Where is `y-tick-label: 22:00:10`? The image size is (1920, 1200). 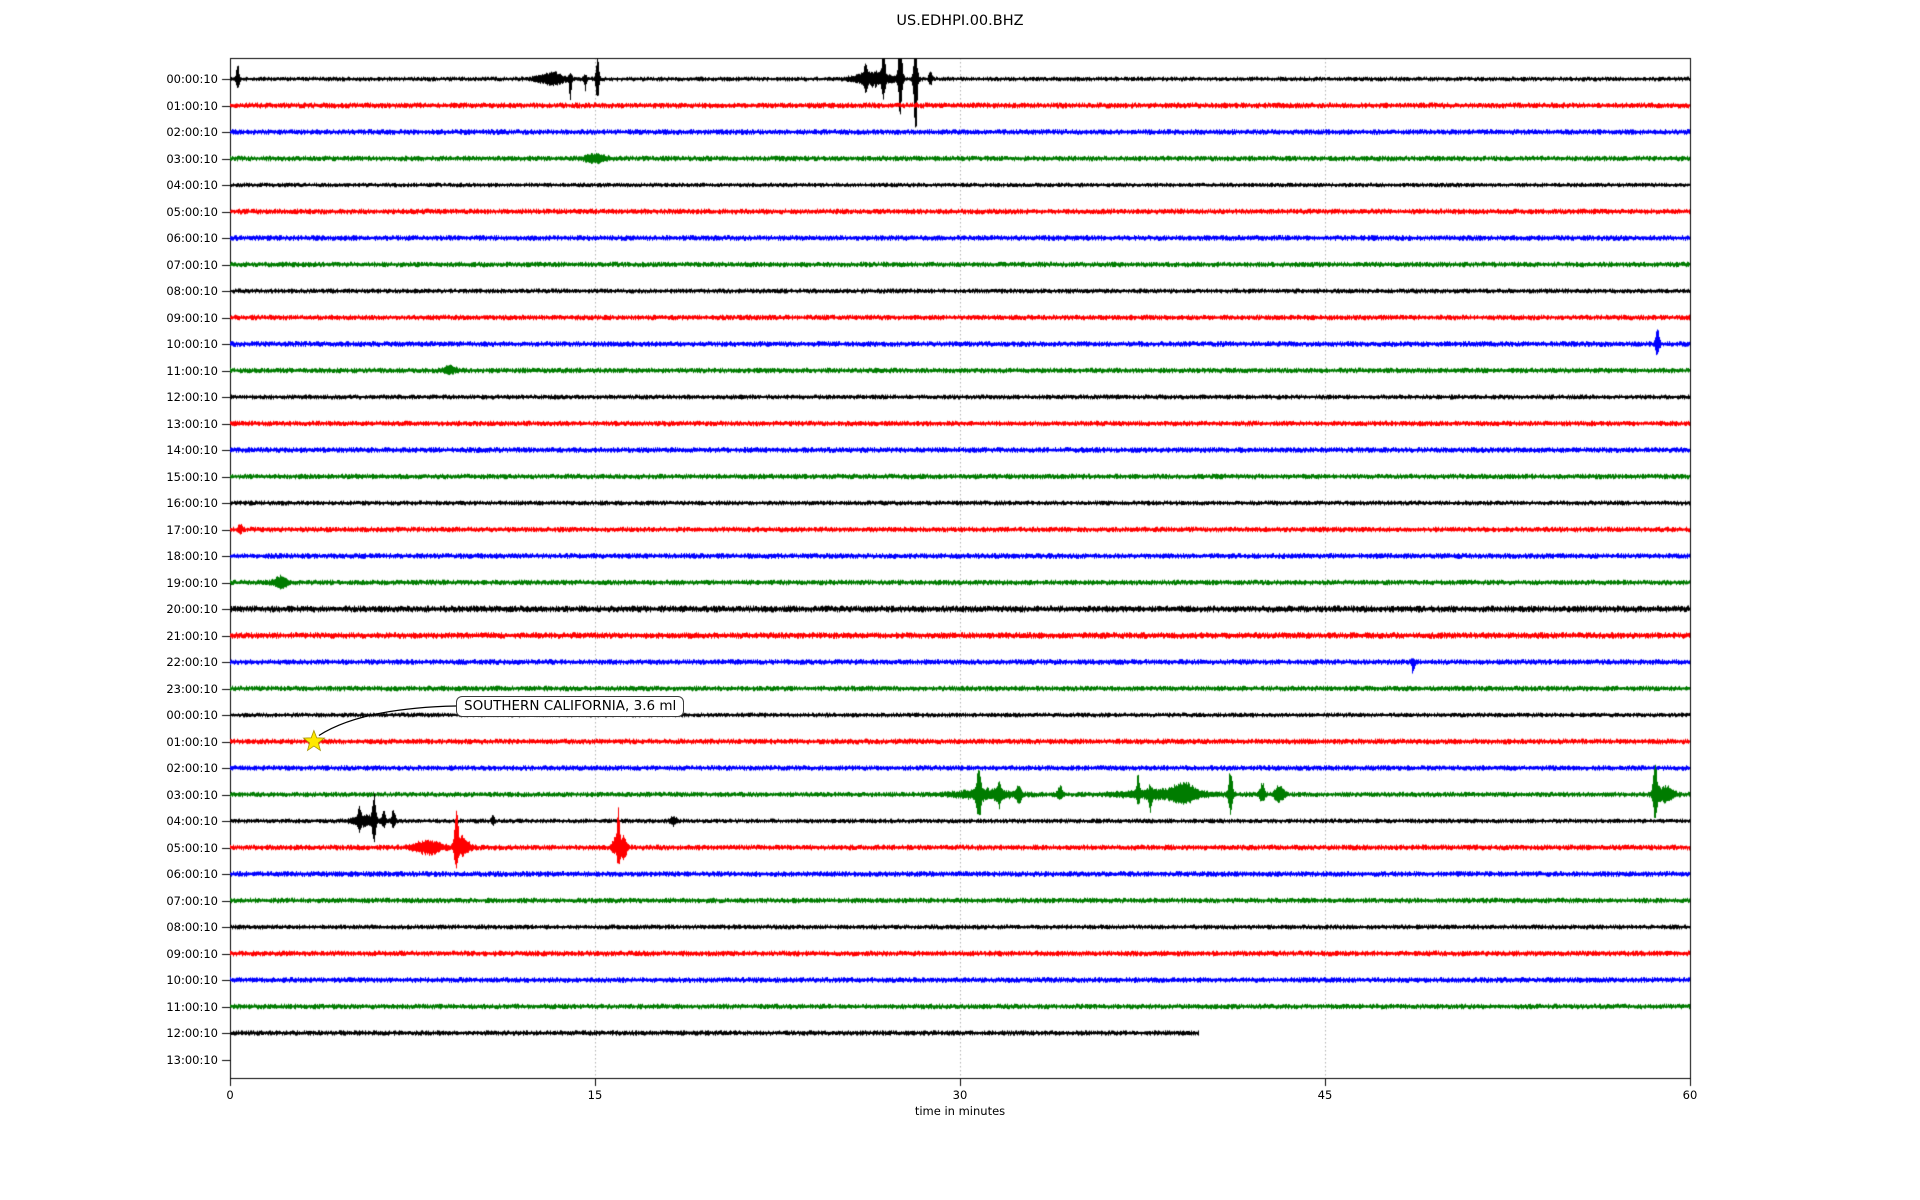 y-tick-label: 22:00:10 is located at coordinates (192, 662).